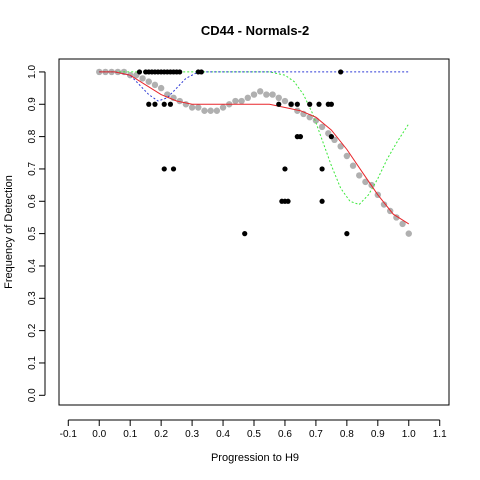 The image size is (480, 480). Describe the element at coordinates (32, 104) in the screenshot. I see `y-tick-label: 0.9` at that location.